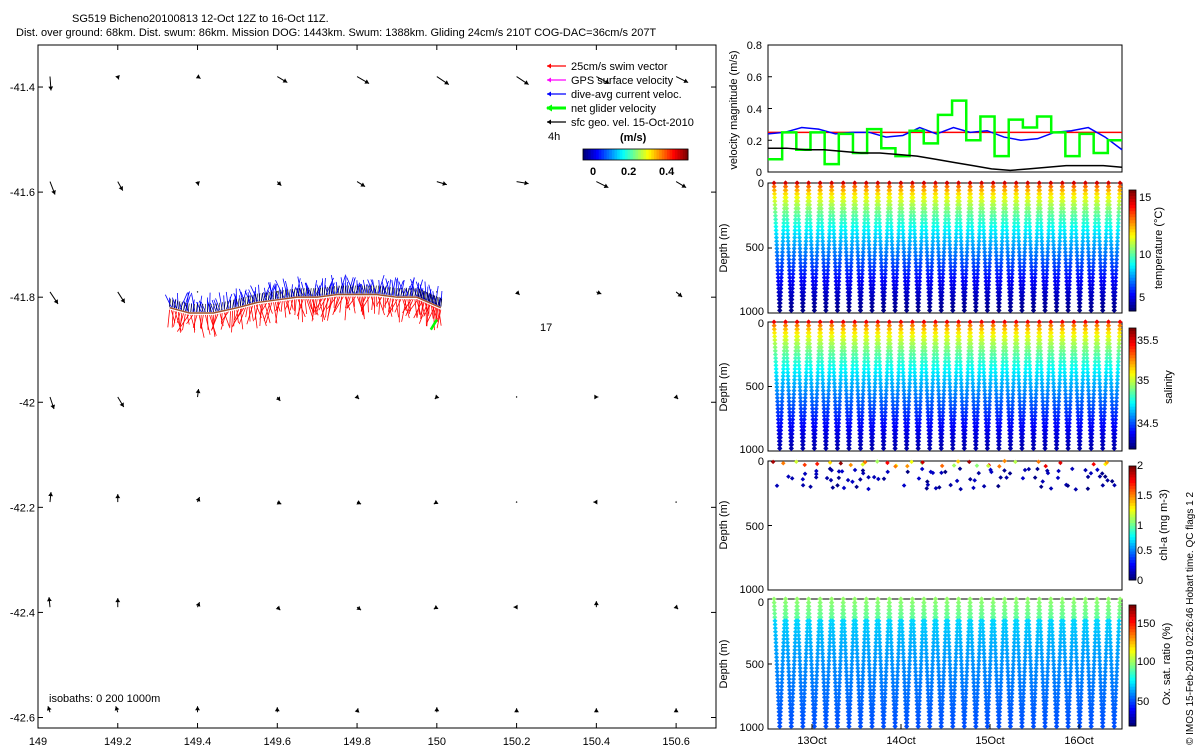  I want to click on legend-geo-label: sfc geo. vel. 15-Oct-2010, so click(632, 123).